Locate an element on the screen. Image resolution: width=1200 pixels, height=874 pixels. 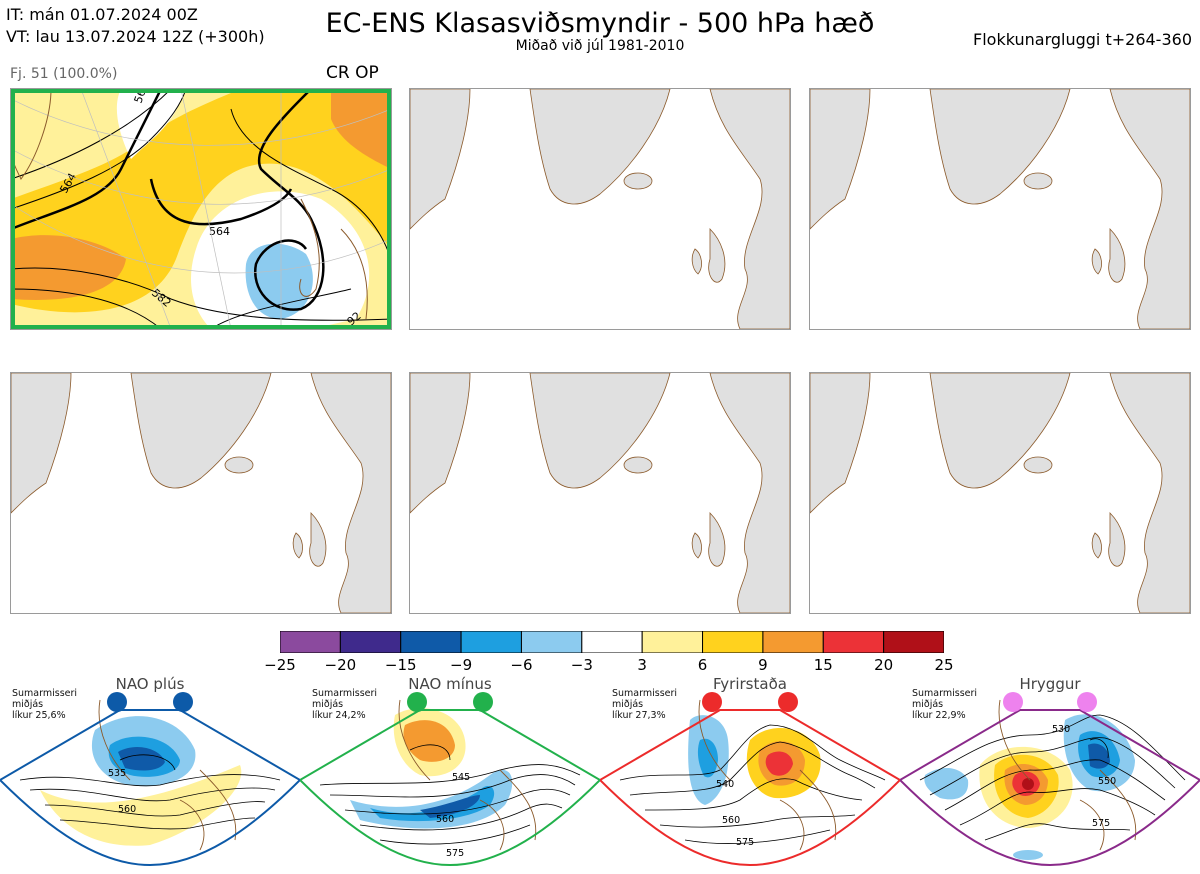
regime-info: Sumarmisseri miðjás líkur 24,2% is located at coordinates (344, 704).